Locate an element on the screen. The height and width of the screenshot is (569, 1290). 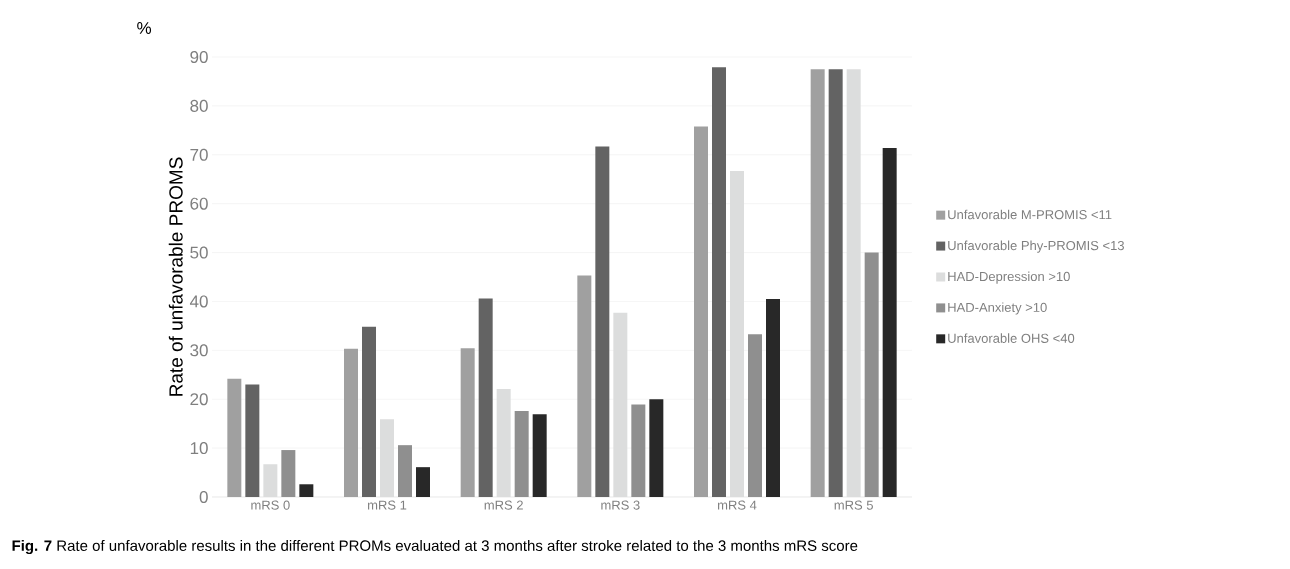
x-tick-label: mRS 4 is located at coordinates (737, 505).